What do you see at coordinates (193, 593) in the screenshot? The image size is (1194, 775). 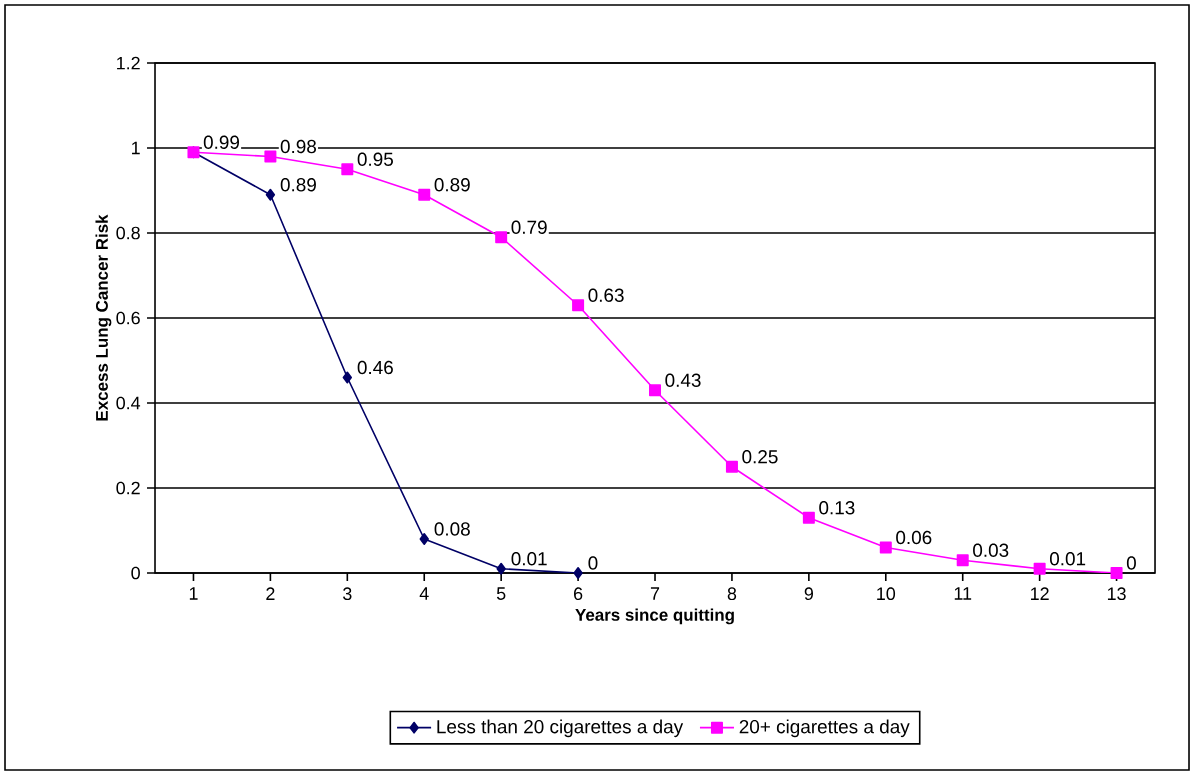 I see `x-tick-label: 1` at bounding box center [193, 593].